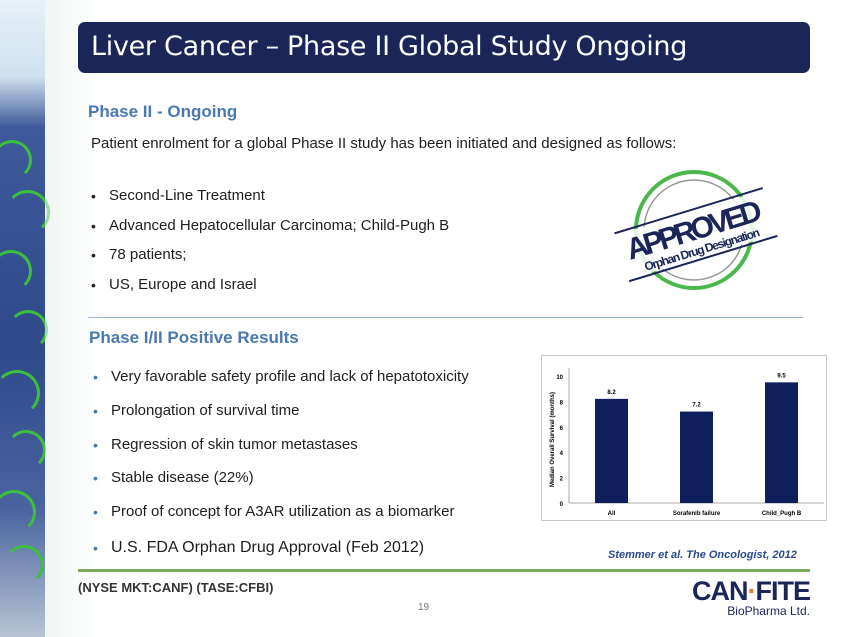 This screenshot has height=637, width=850. I want to click on bullet-item: • US, Europe and Israel, so click(174, 284).